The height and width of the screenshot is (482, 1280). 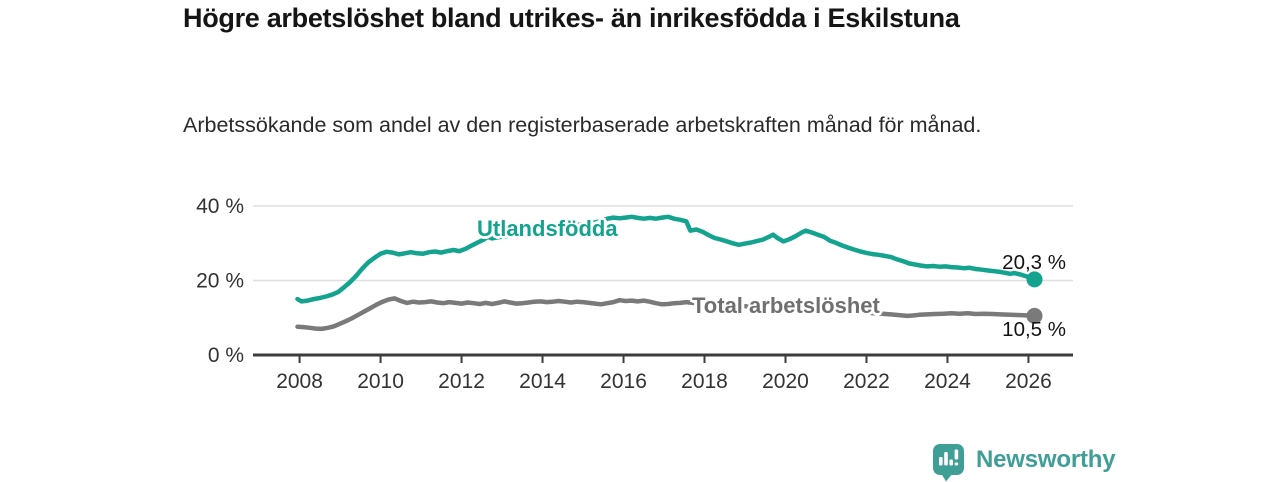 What do you see at coordinates (542, 381) in the screenshot?
I see `x-axis-tick-label: 2014` at bounding box center [542, 381].